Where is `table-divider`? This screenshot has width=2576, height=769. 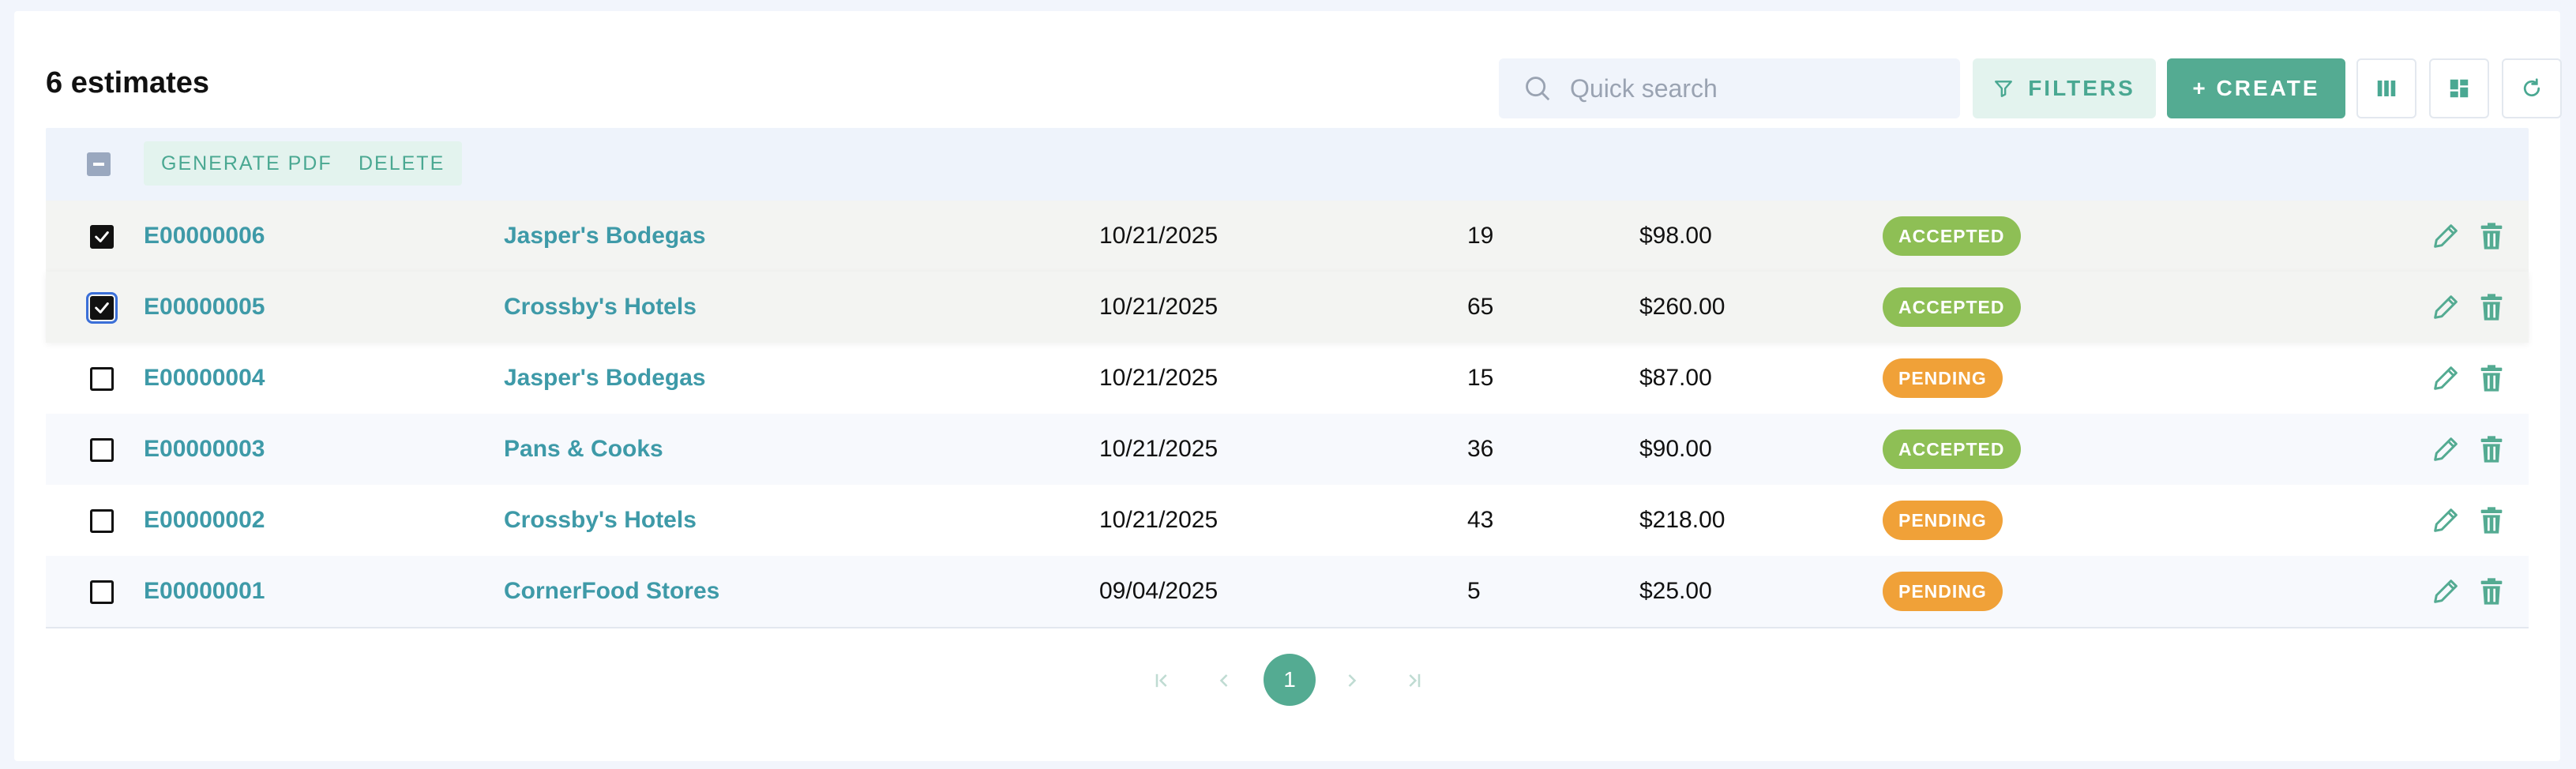
table-divider is located at coordinates (1287, 627).